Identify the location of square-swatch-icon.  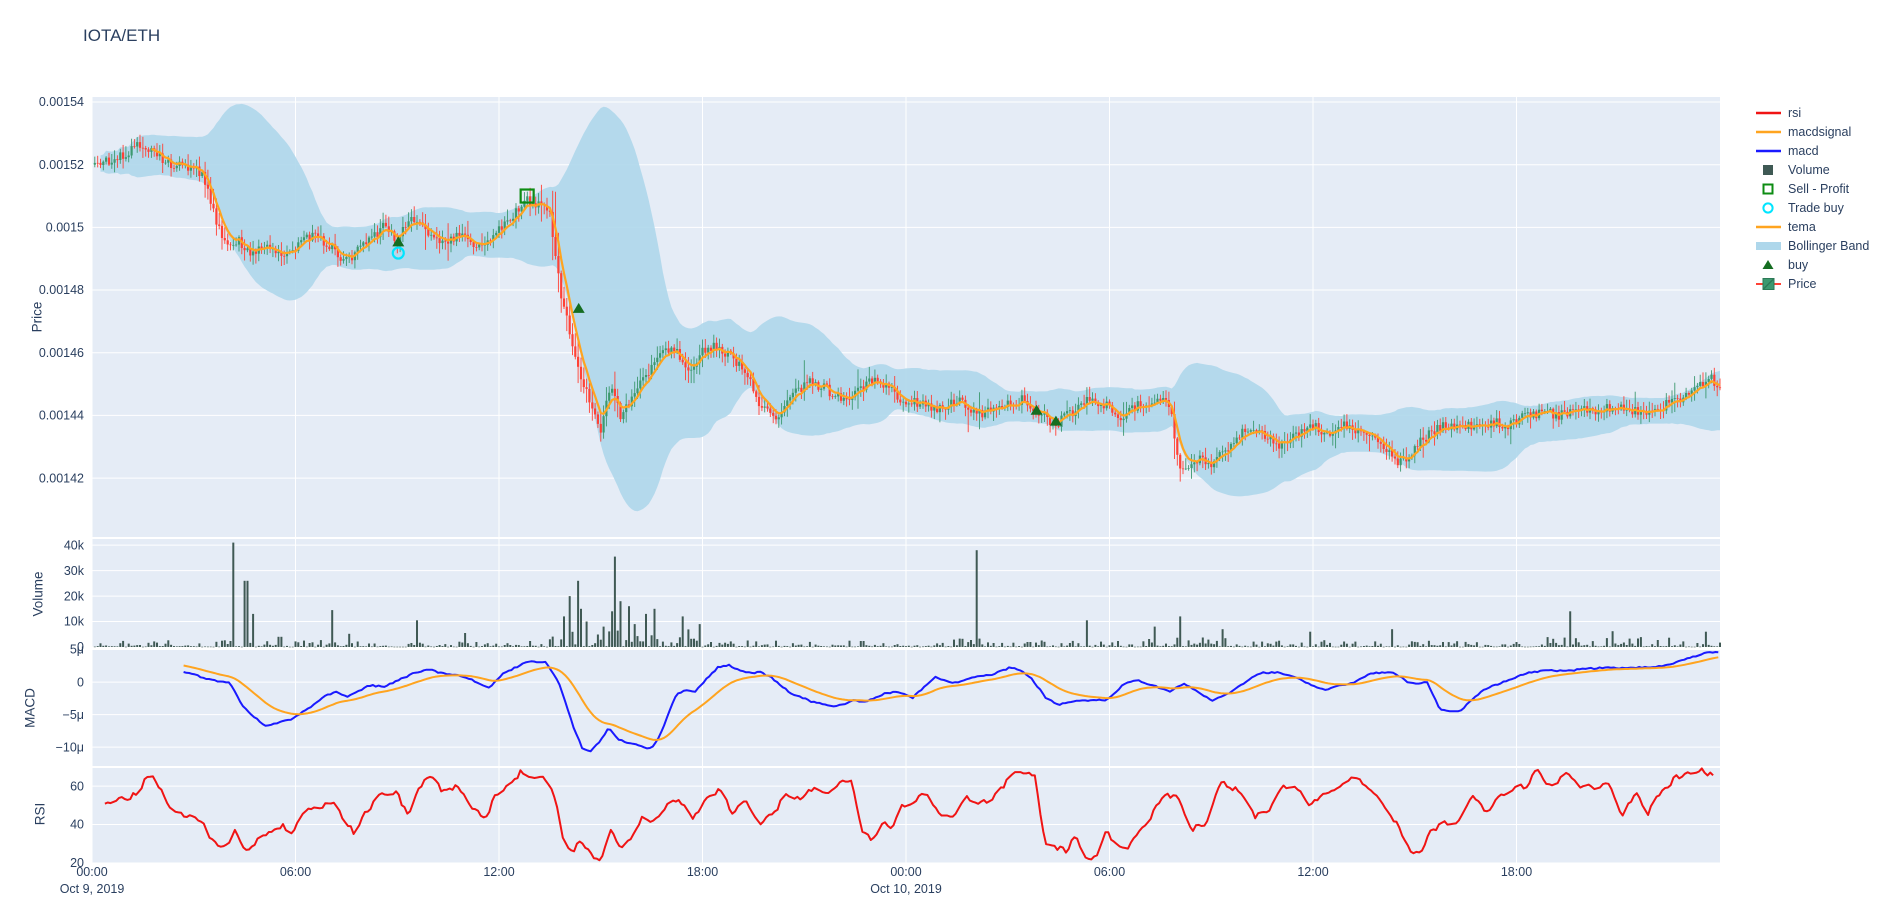
(1769, 170).